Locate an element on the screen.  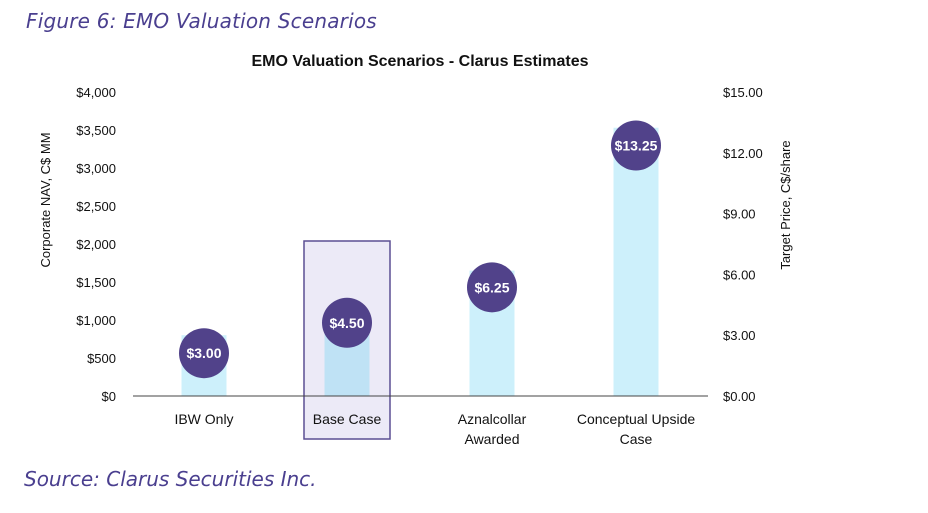
right-tick-label: $12.00 is located at coordinates (743, 153).